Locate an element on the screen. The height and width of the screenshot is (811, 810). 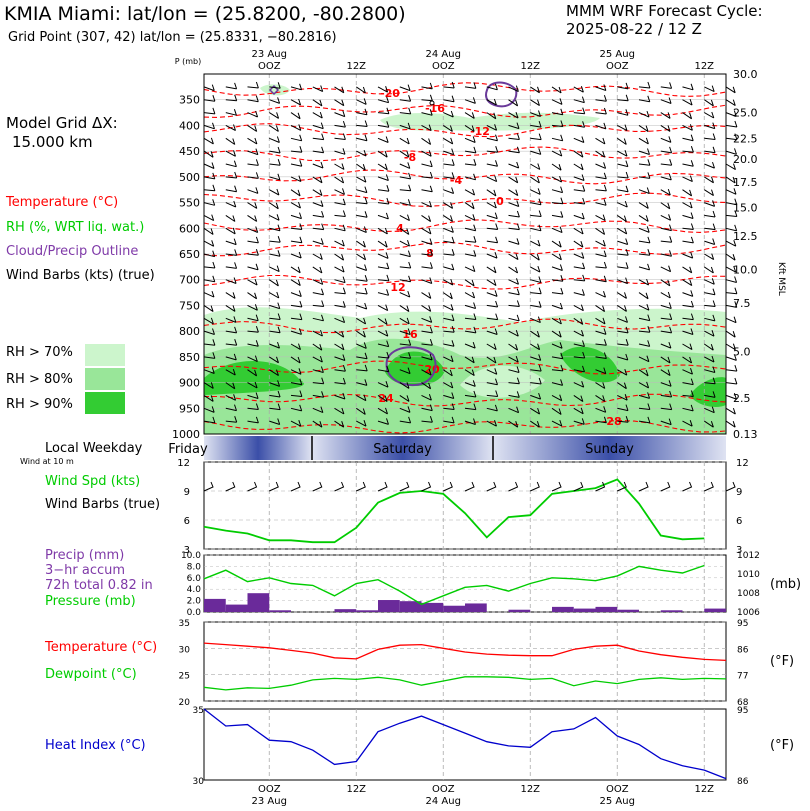
top-hour-label: OOZ is located at coordinates (443, 66).